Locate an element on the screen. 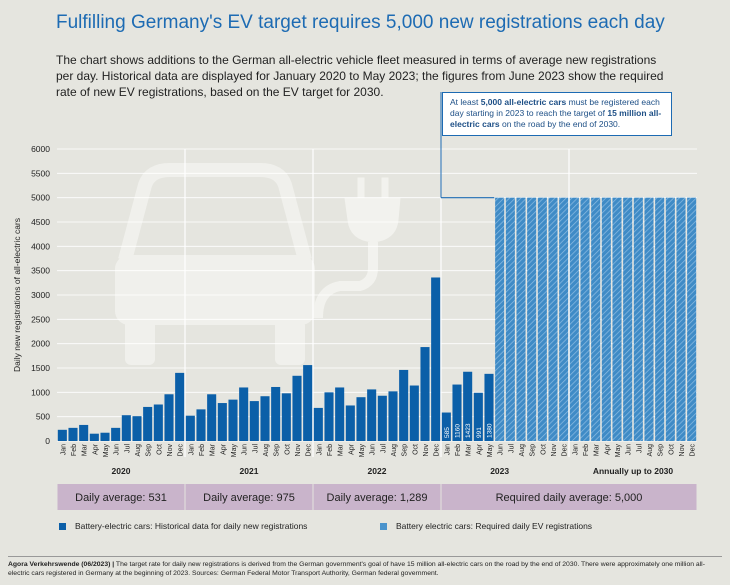  y-tick-label: 0 is located at coordinates (47, 441).